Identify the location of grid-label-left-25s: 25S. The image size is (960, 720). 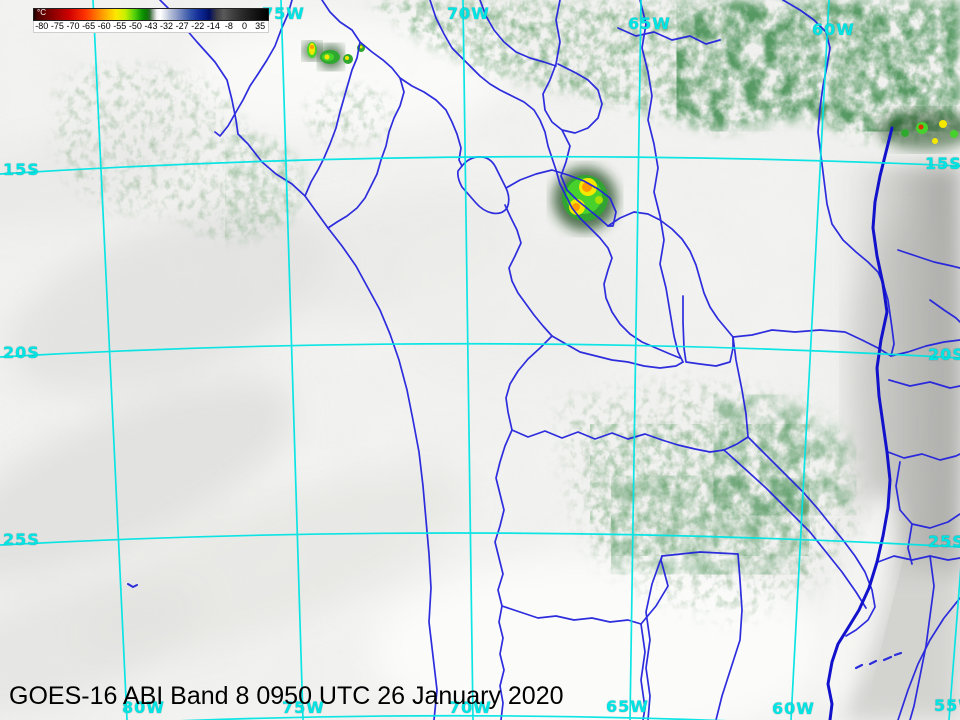
(21, 539).